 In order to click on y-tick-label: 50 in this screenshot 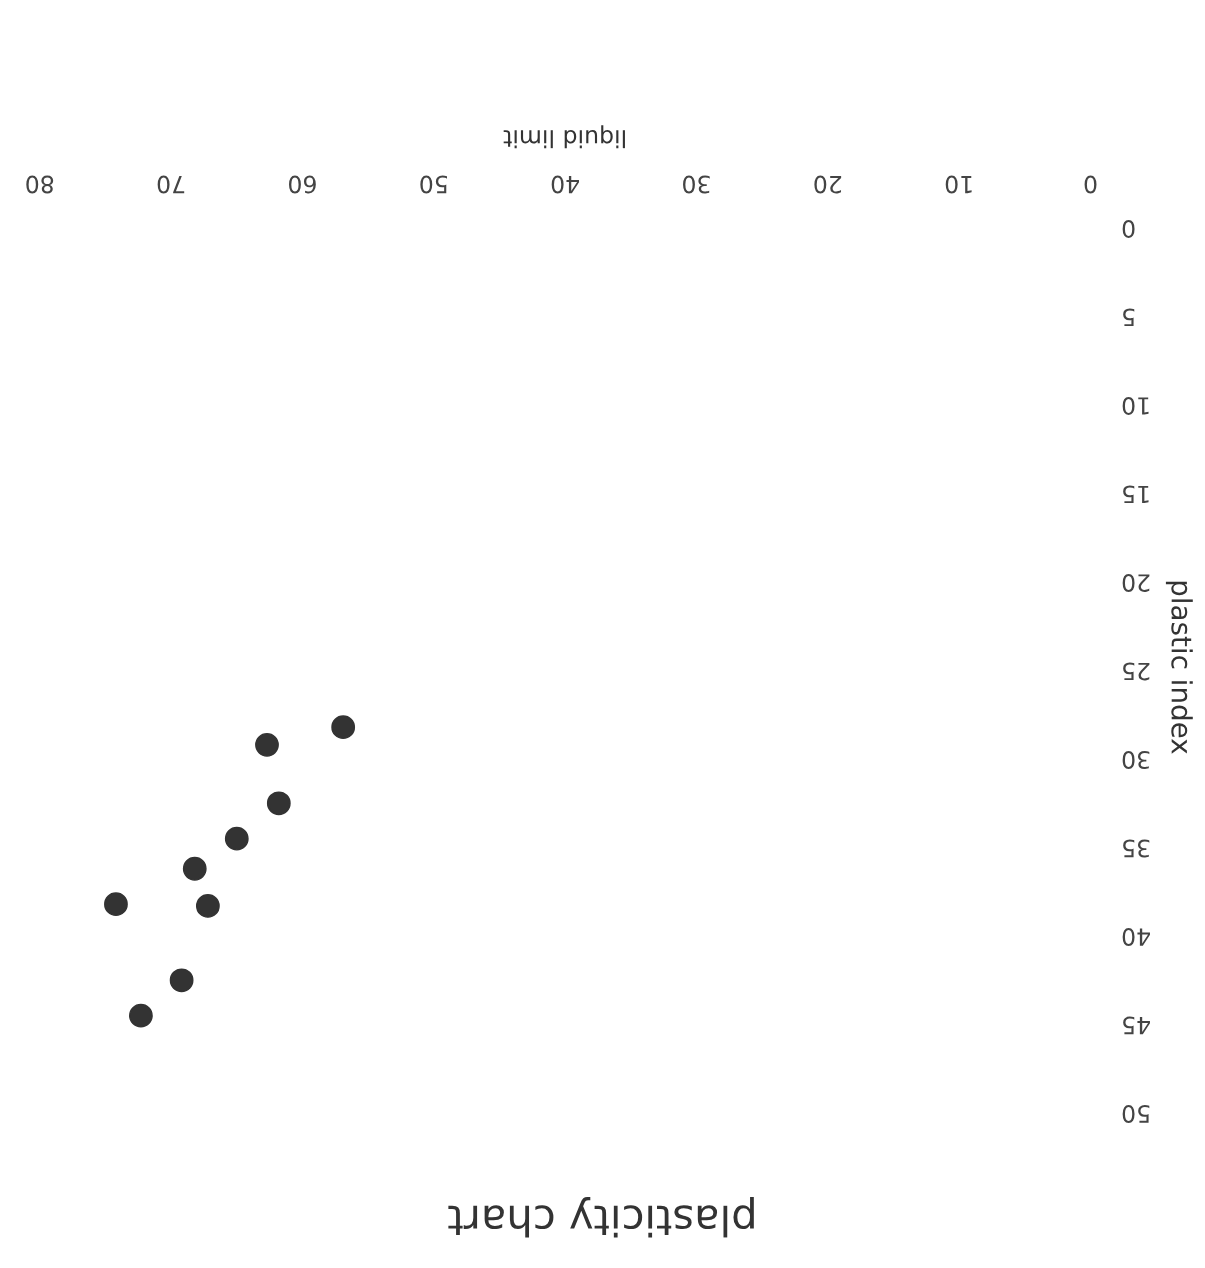, I will do `click(1136, 1114)`.